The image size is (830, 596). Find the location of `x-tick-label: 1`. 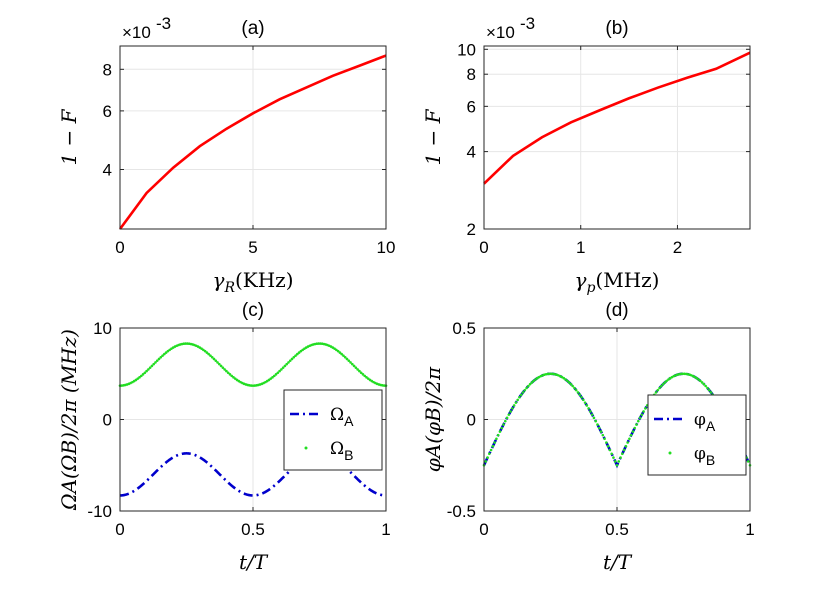

x-tick-label: 1 is located at coordinates (385, 529).